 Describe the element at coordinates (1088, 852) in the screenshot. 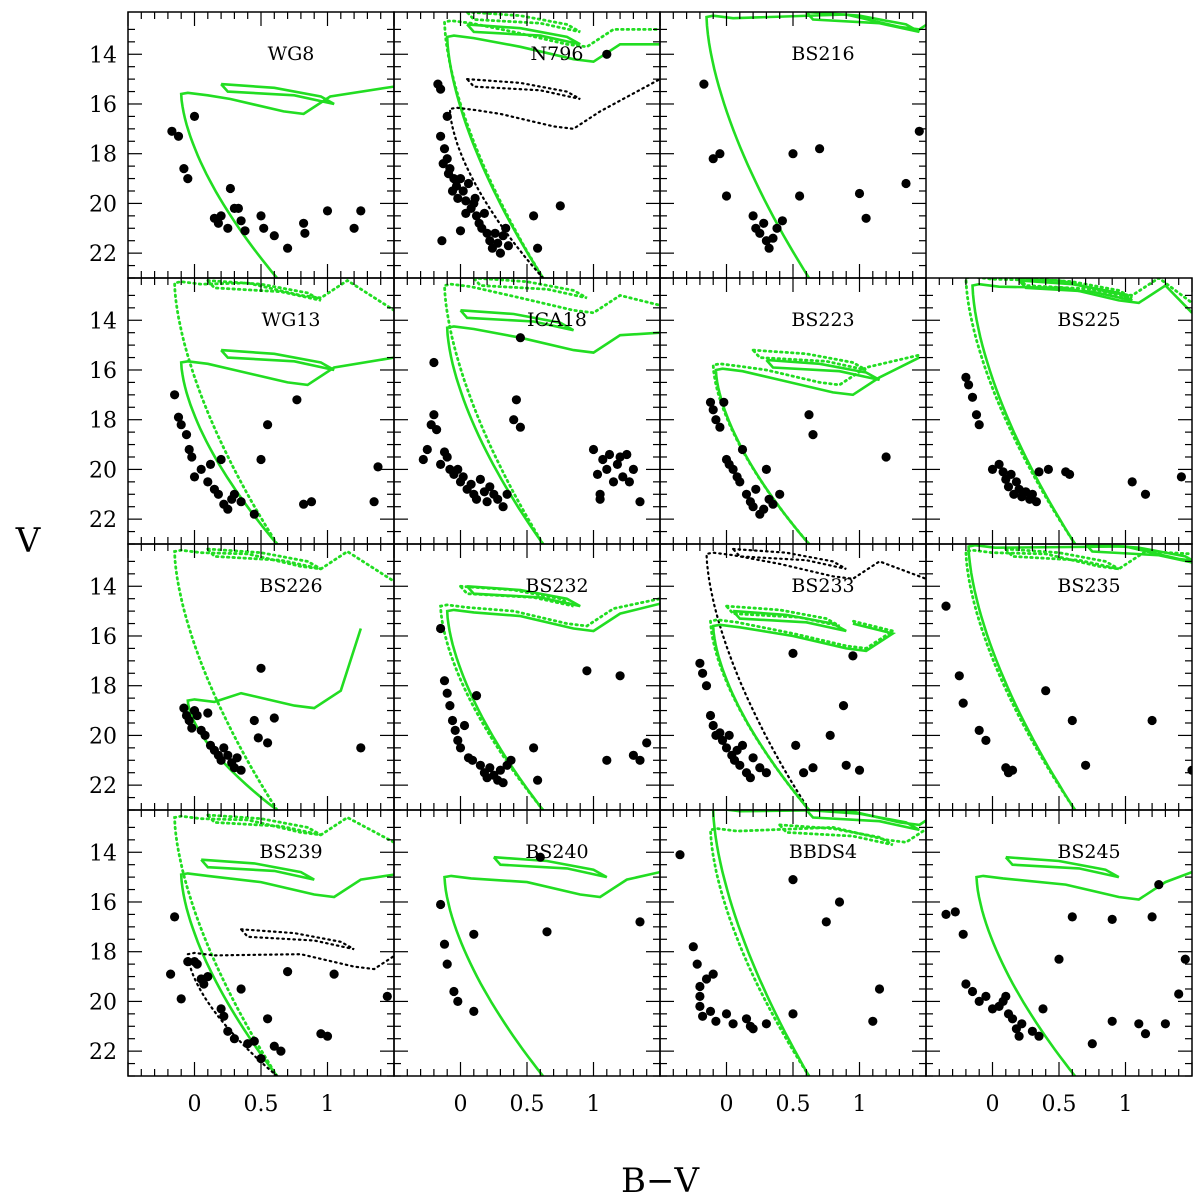

I see `panel-label: BS245` at that location.